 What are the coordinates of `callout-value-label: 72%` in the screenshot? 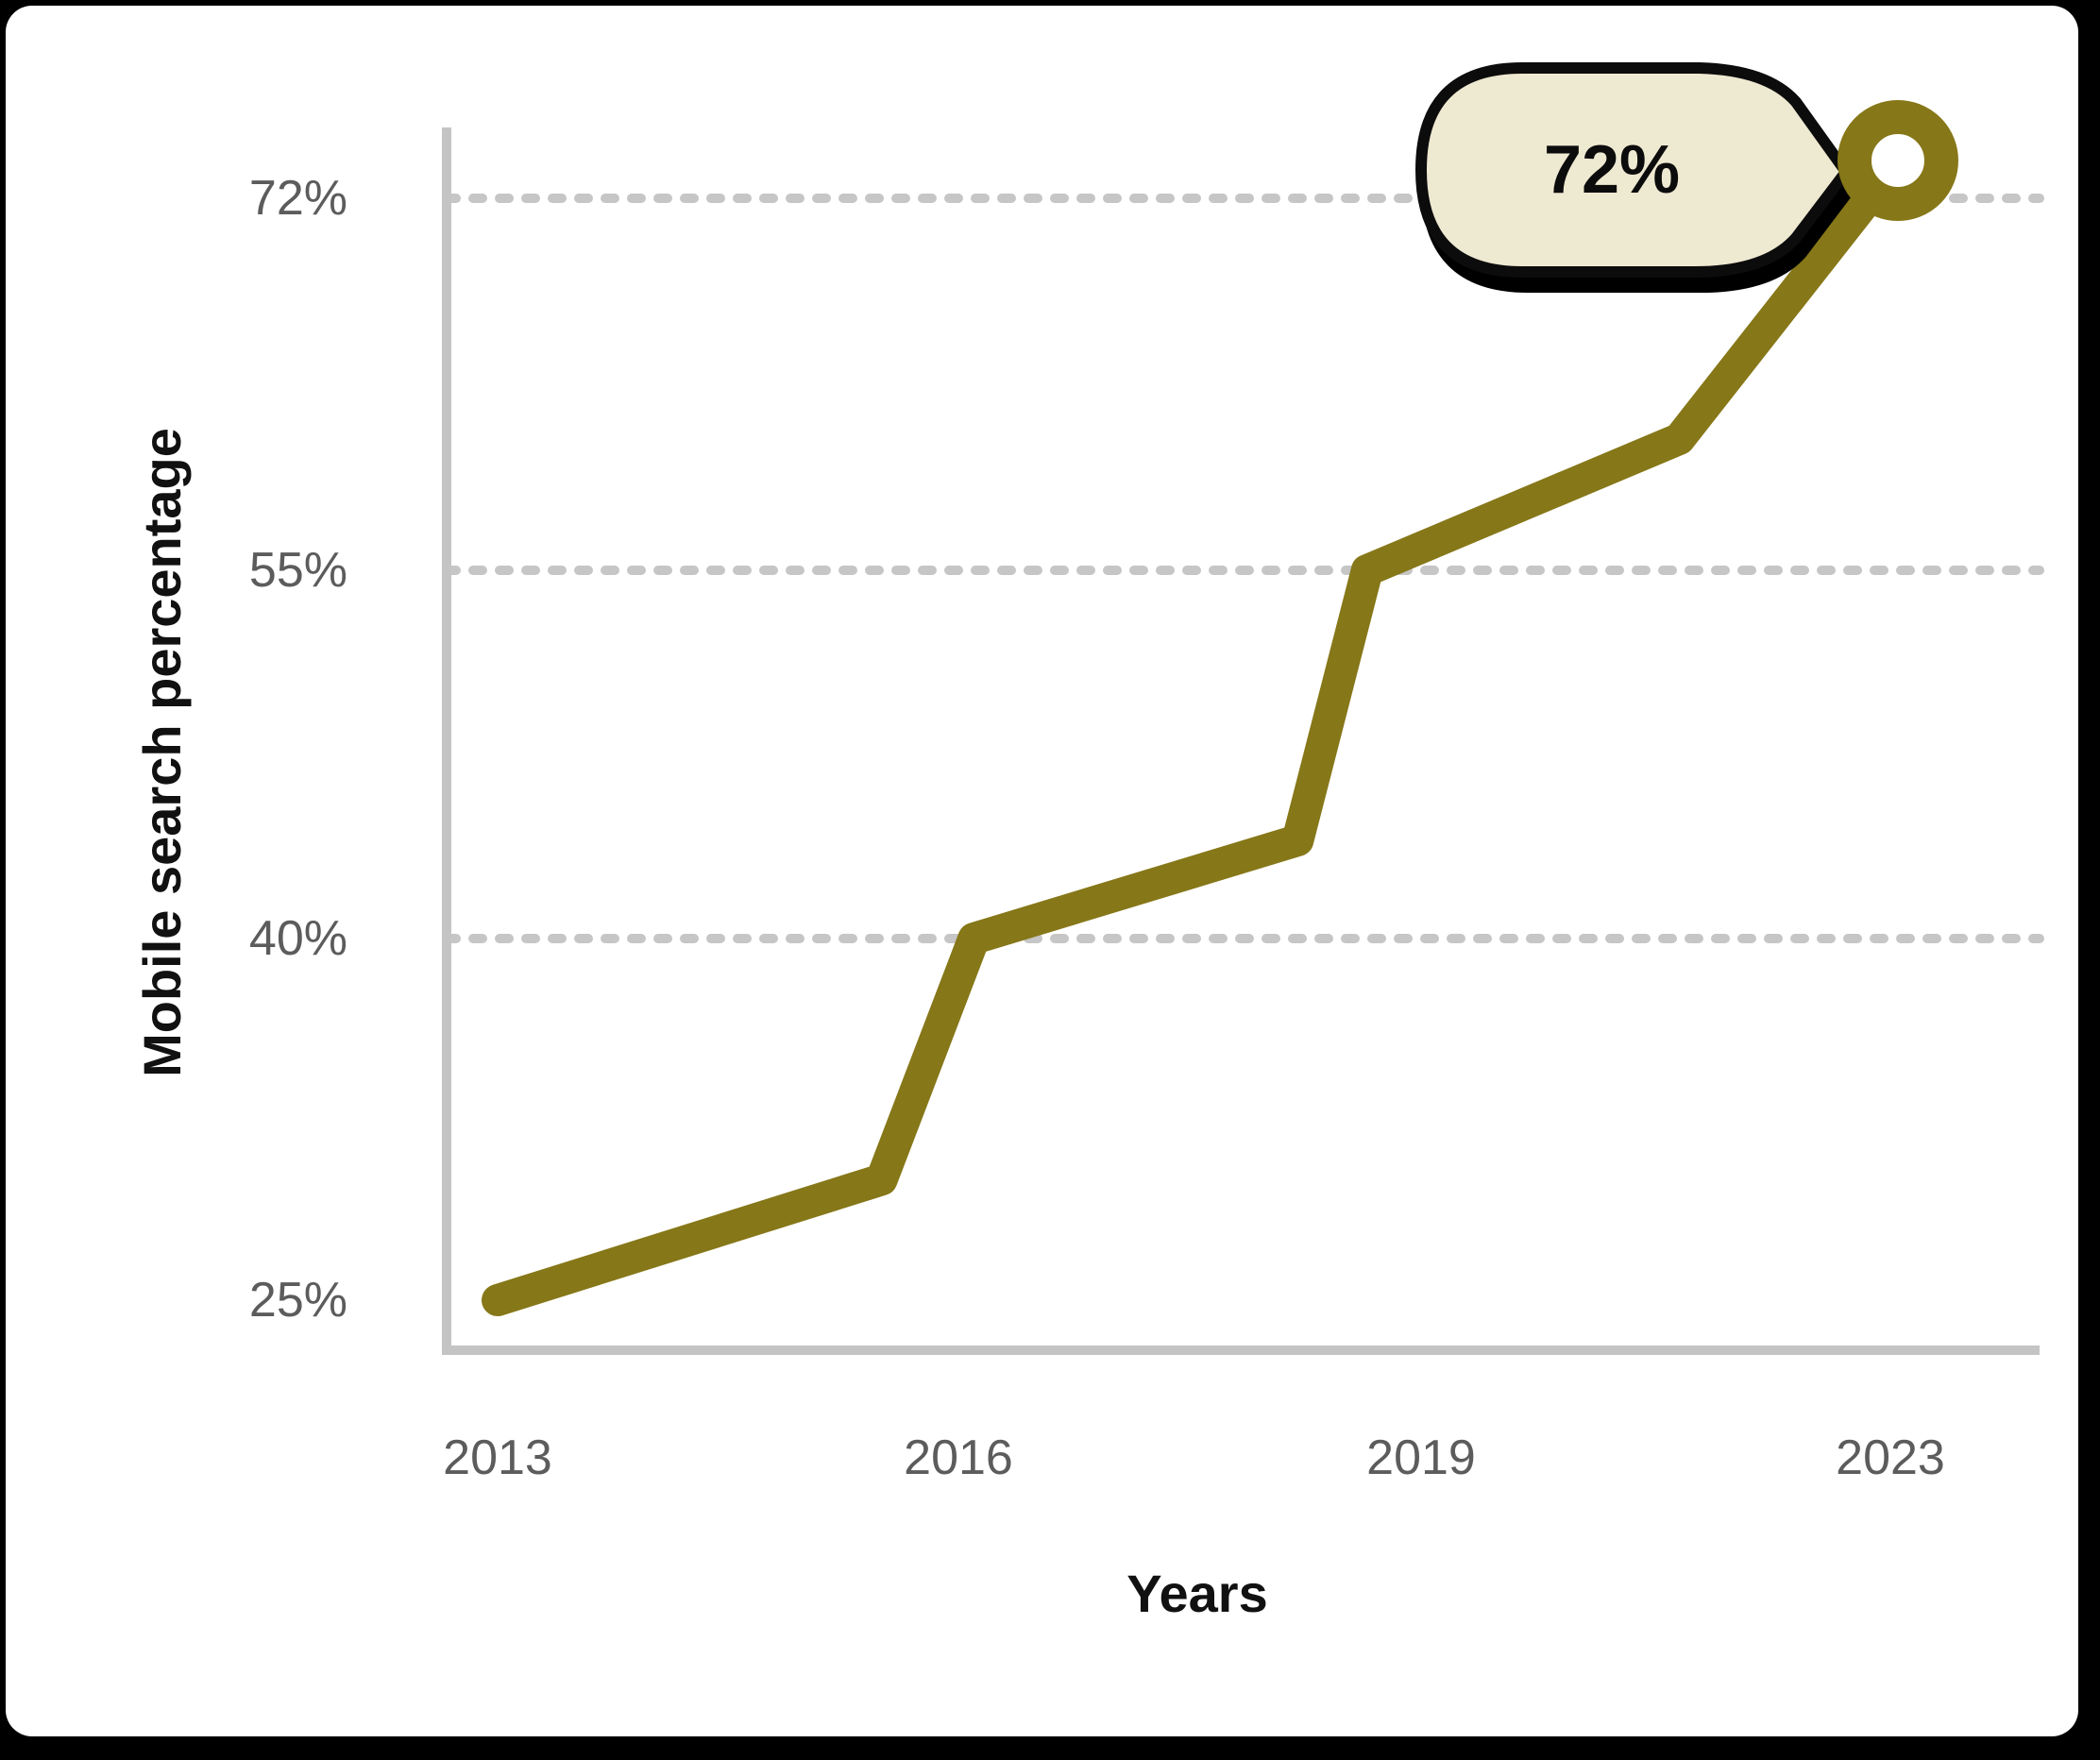 It's located at (1612, 170).